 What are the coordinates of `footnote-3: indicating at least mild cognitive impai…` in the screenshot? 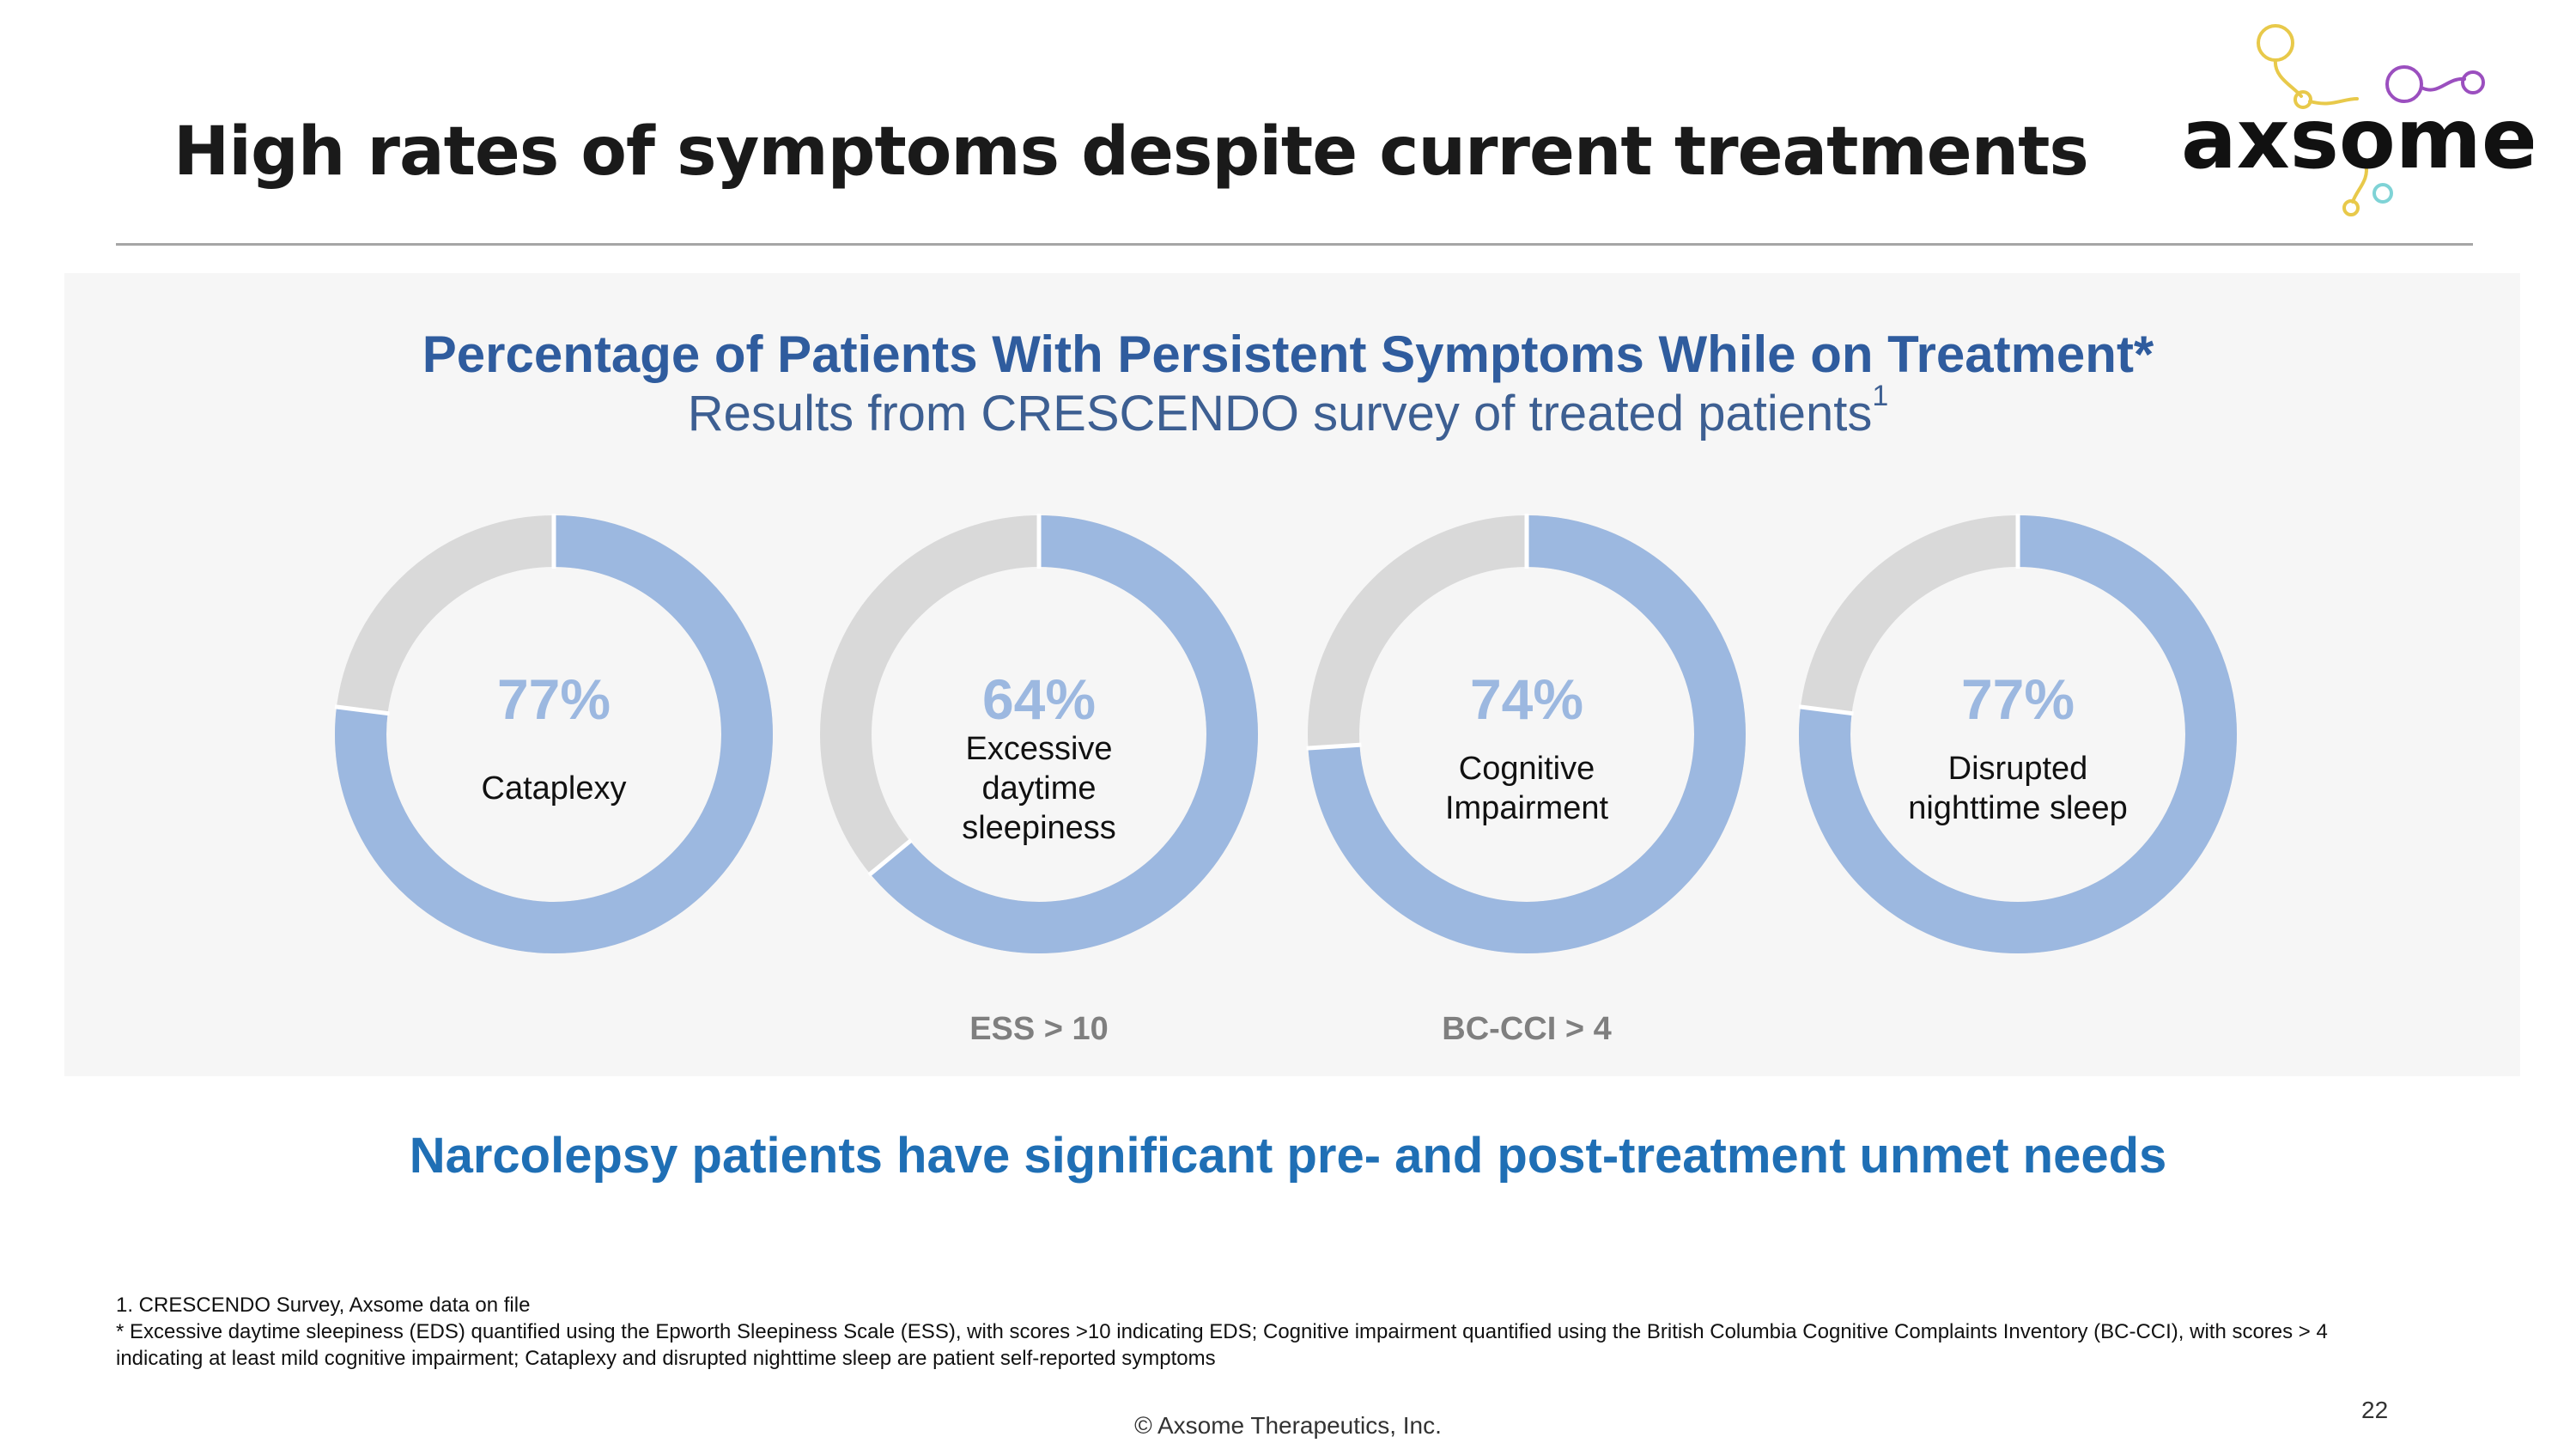 It's located at (666, 1358).